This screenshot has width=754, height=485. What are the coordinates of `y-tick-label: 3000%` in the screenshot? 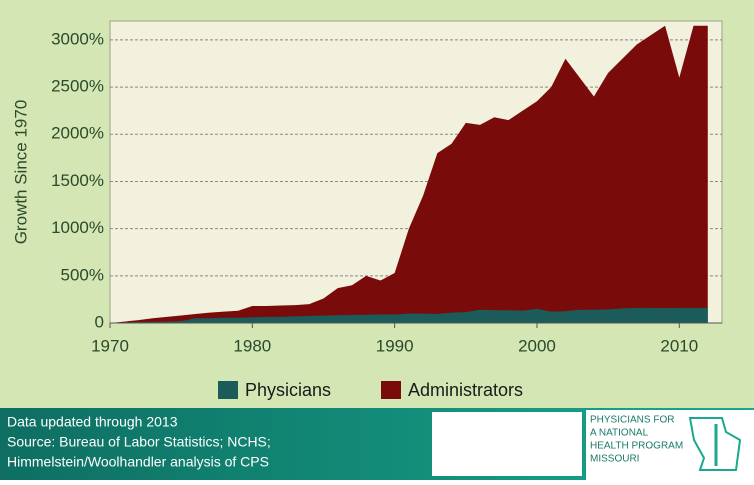 It's located at (77, 38).